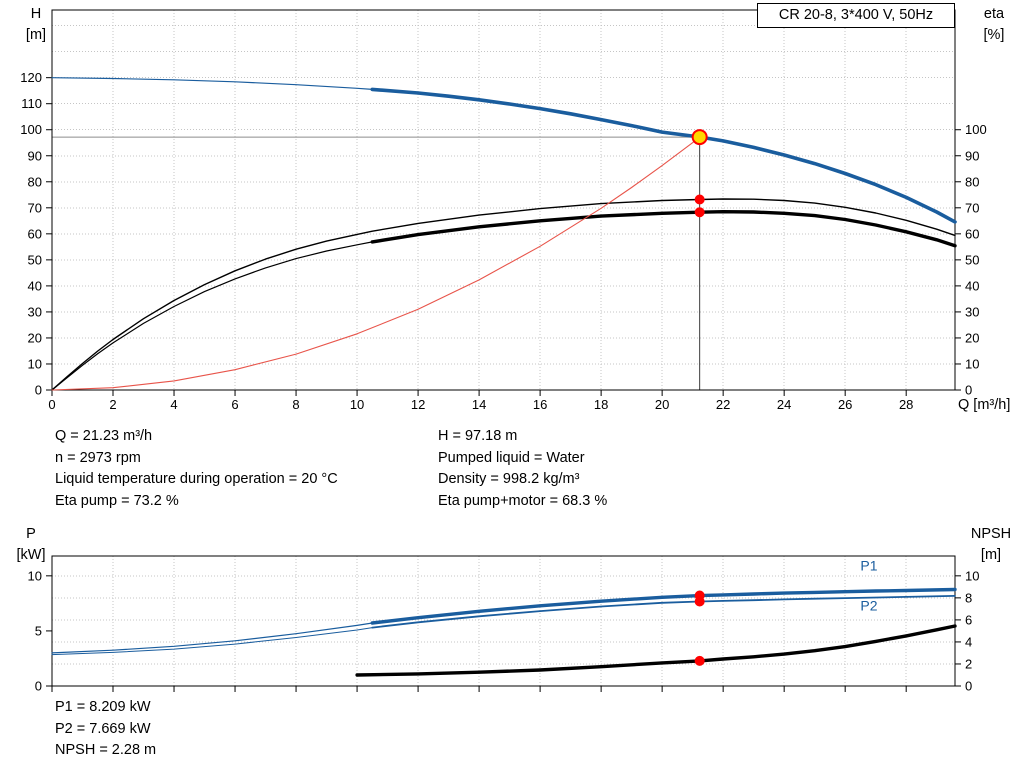 This screenshot has height=781, width=1024. Describe the element at coordinates (856, 15) in the screenshot. I see `pump-title-box: CR 20-8, 3*400 V, 50Hz` at that location.